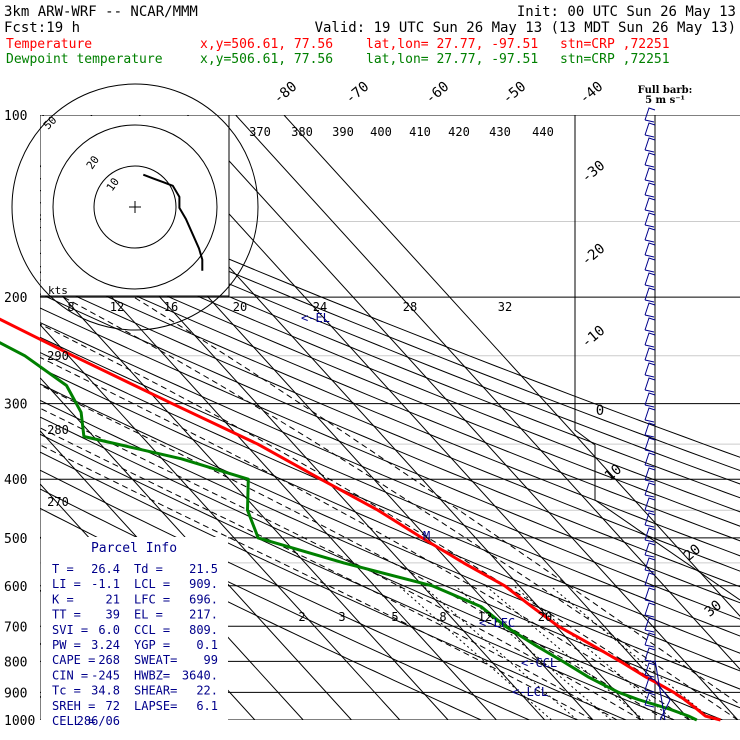 This screenshot has width=740, height=740. What do you see at coordinates (15, 480) in the screenshot?
I see `pressure-tick-label: 400` at bounding box center [15, 480].